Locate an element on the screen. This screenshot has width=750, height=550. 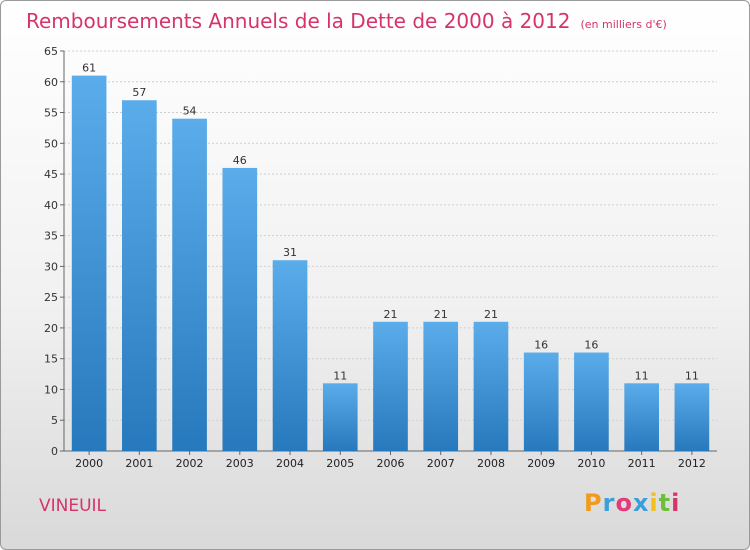
logo-letter: t is located at coordinates (665, 503).